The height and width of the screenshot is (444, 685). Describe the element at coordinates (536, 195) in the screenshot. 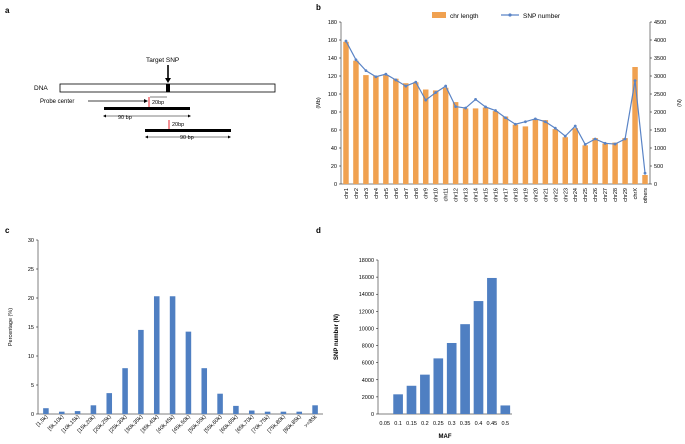

I see `b-x-tick-label: chr20` at that location.